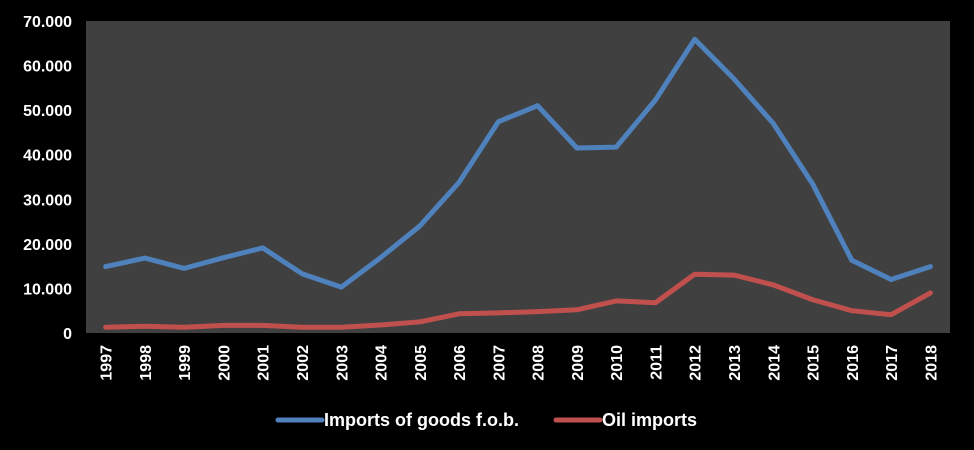 The width and height of the screenshot is (974, 450). Describe the element at coordinates (774, 363) in the screenshot. I see `x-tick-label: 2014` at that location.